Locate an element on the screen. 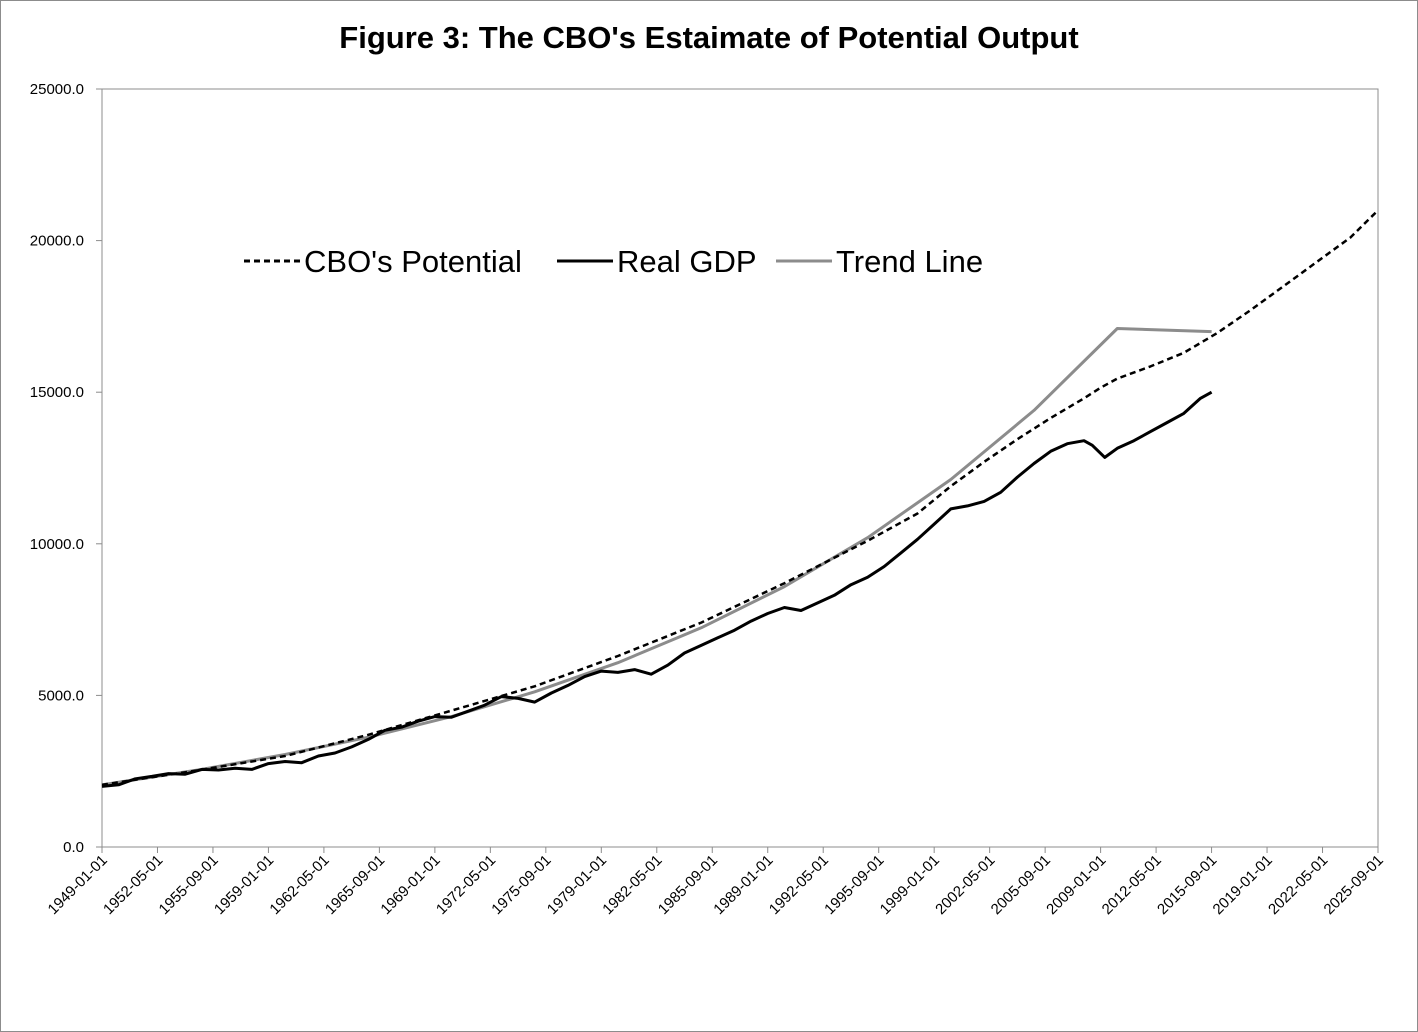  legend-label-real-gdp: Real GDP is located at coordinates (687, 261).